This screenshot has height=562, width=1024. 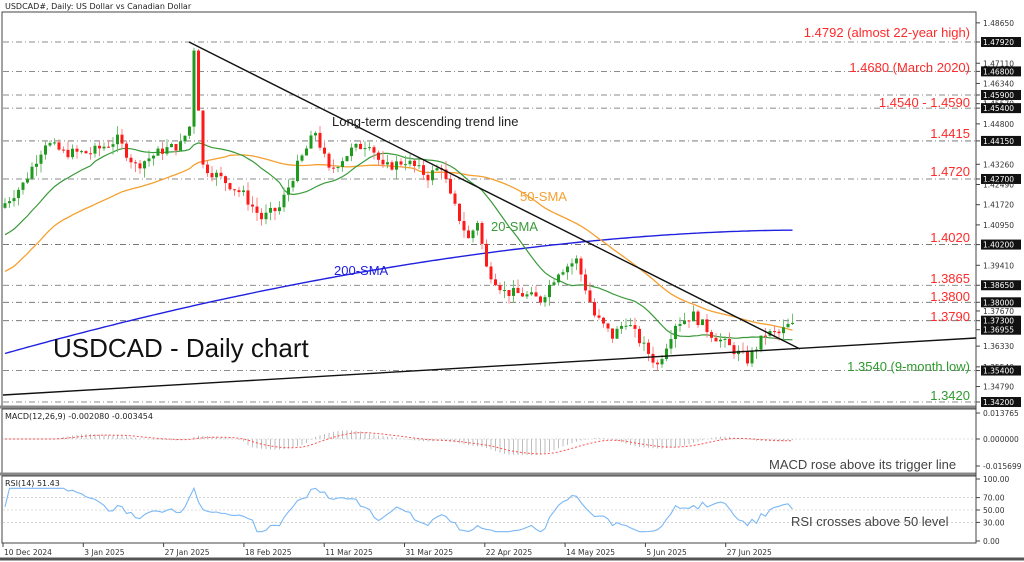 I want to click on level-label: 1.3800, so click(x=950, y=296).